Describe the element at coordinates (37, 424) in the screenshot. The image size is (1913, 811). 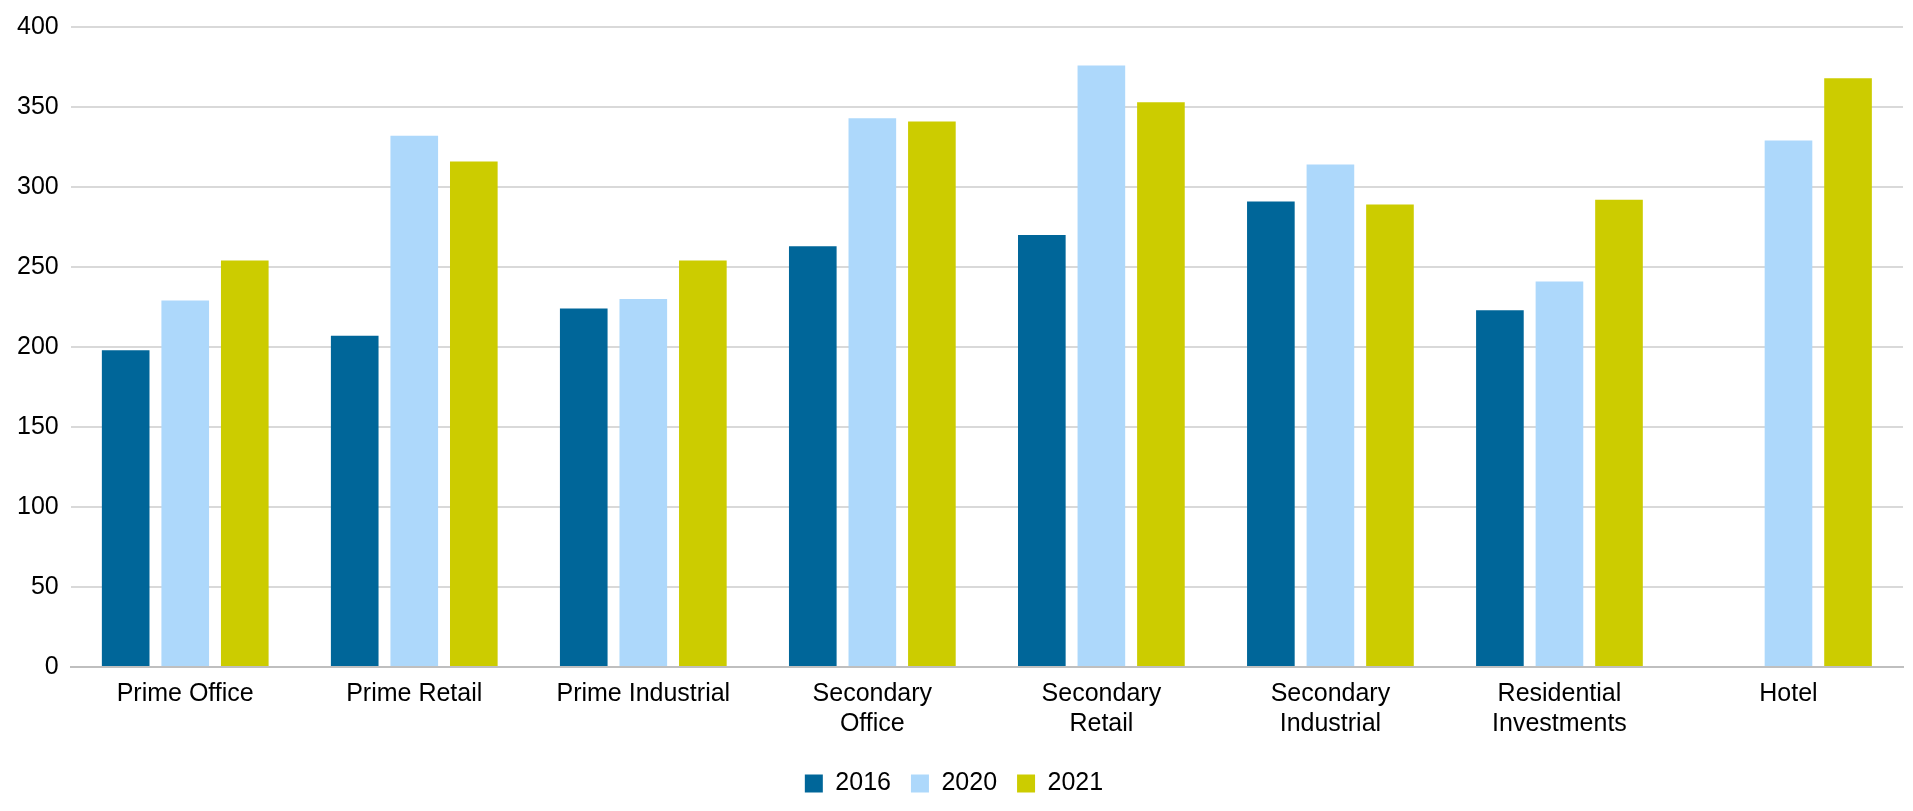
I see `y-tick-label: 150` at that location.